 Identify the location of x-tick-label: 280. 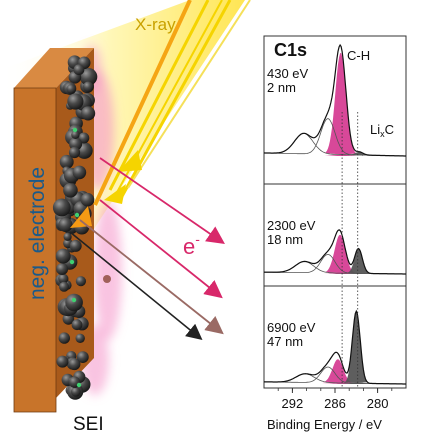
(378, 403).